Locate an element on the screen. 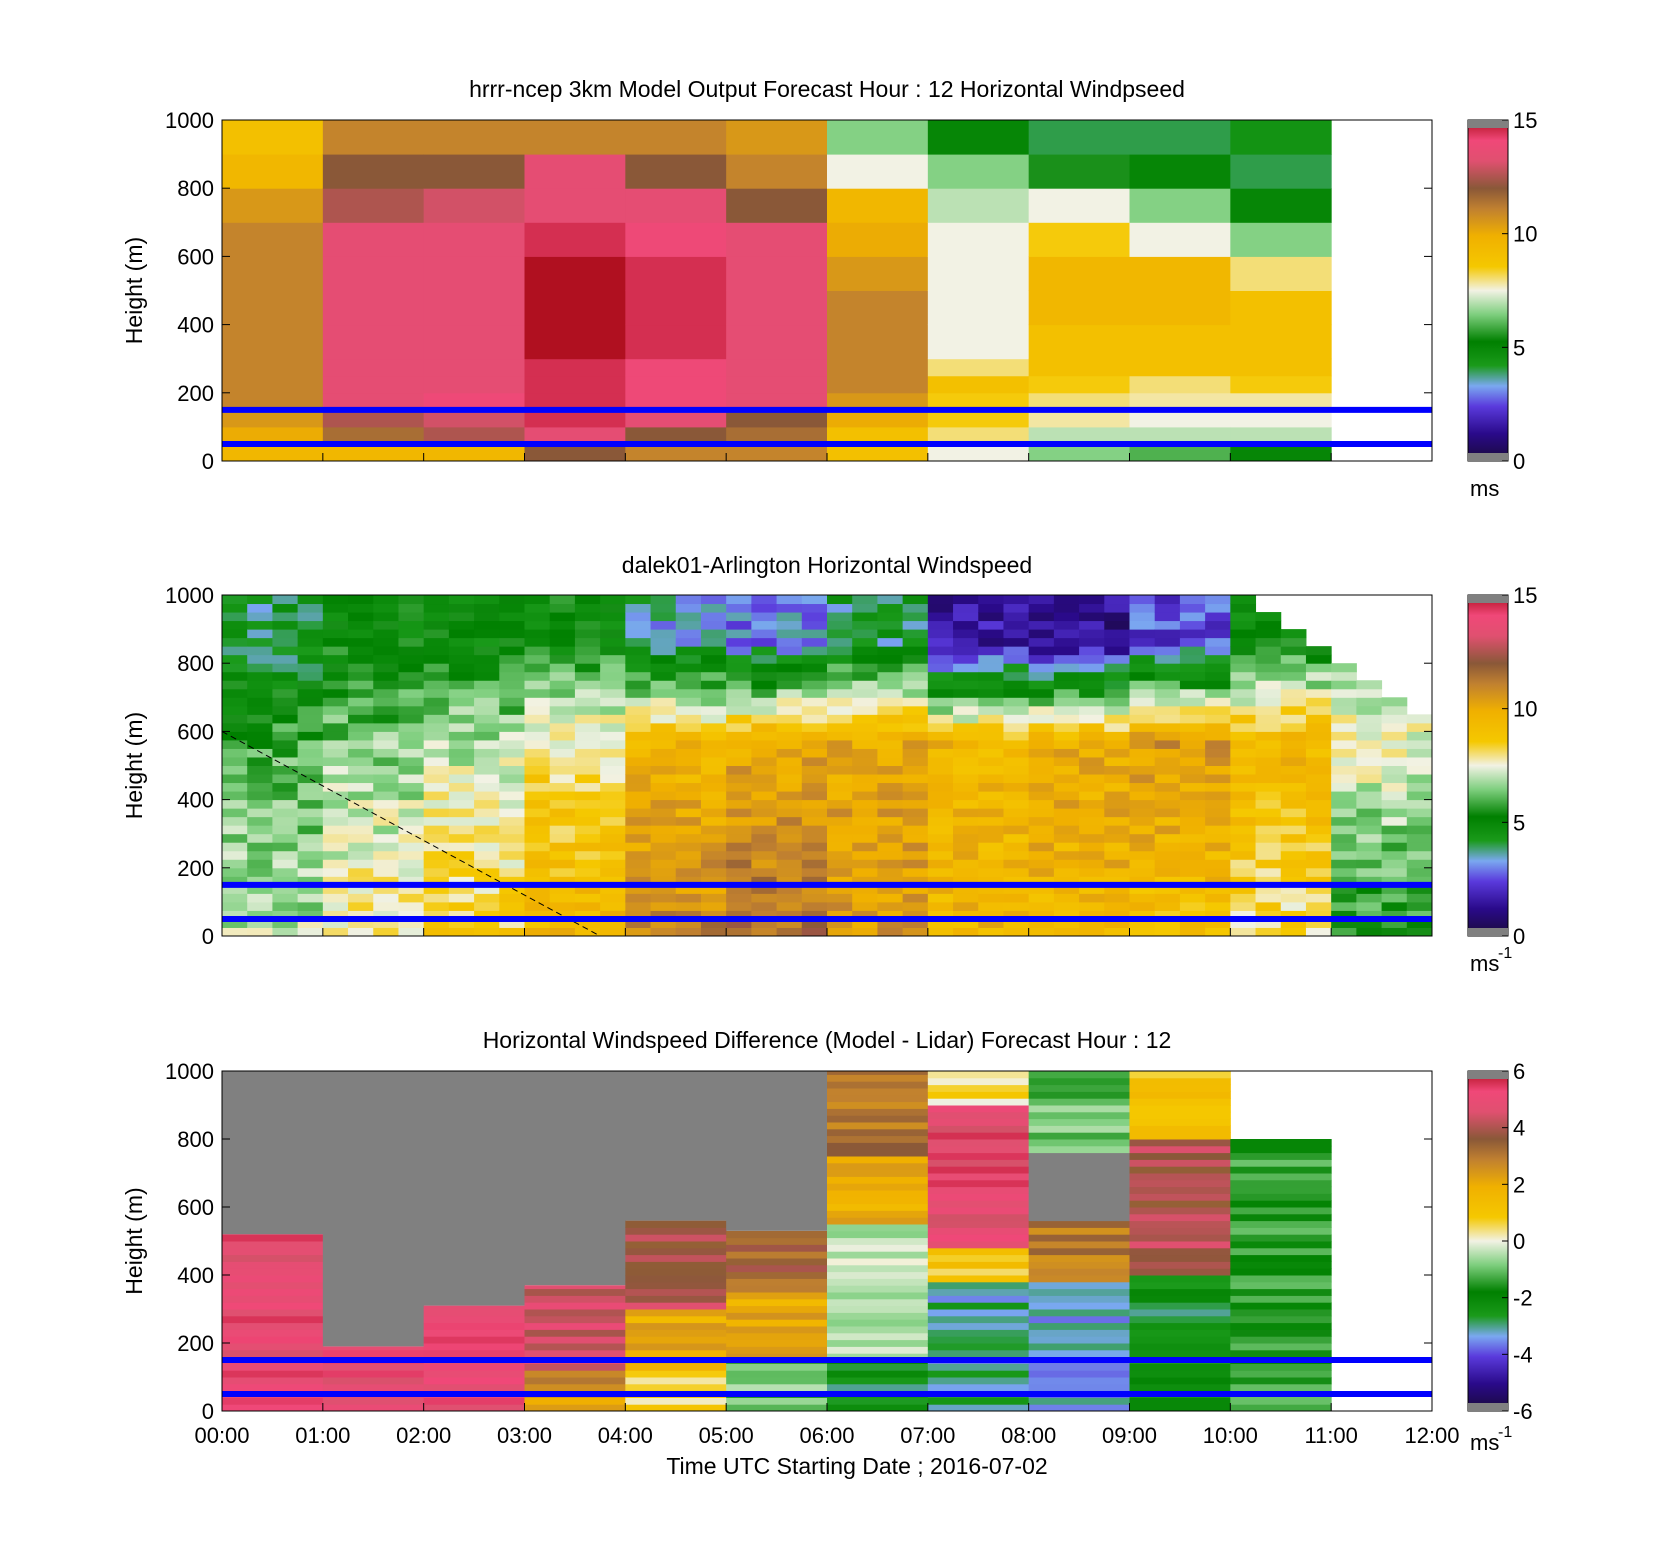  colorbar-cap-bottom is located at coordinates (1488, 1407).